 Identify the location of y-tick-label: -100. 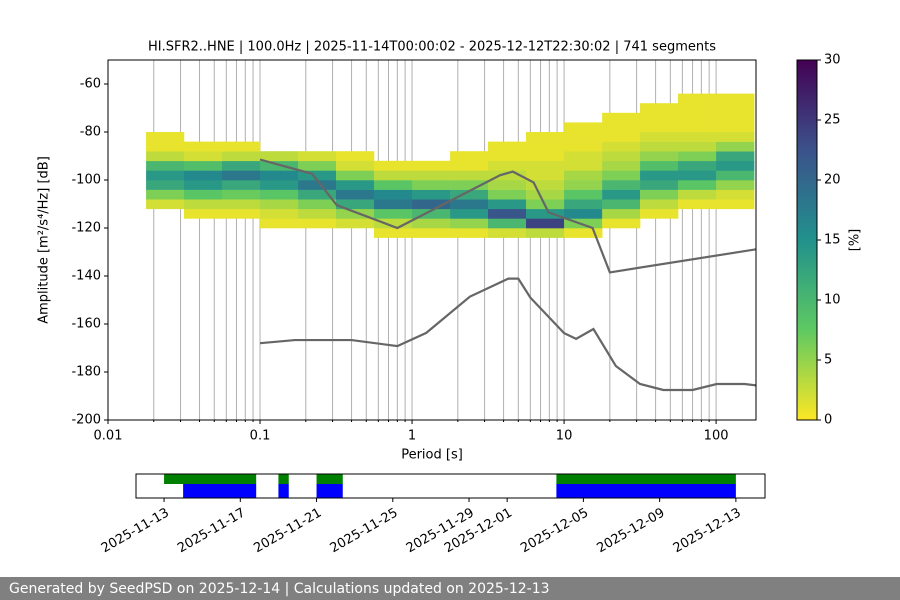
(86, 180).